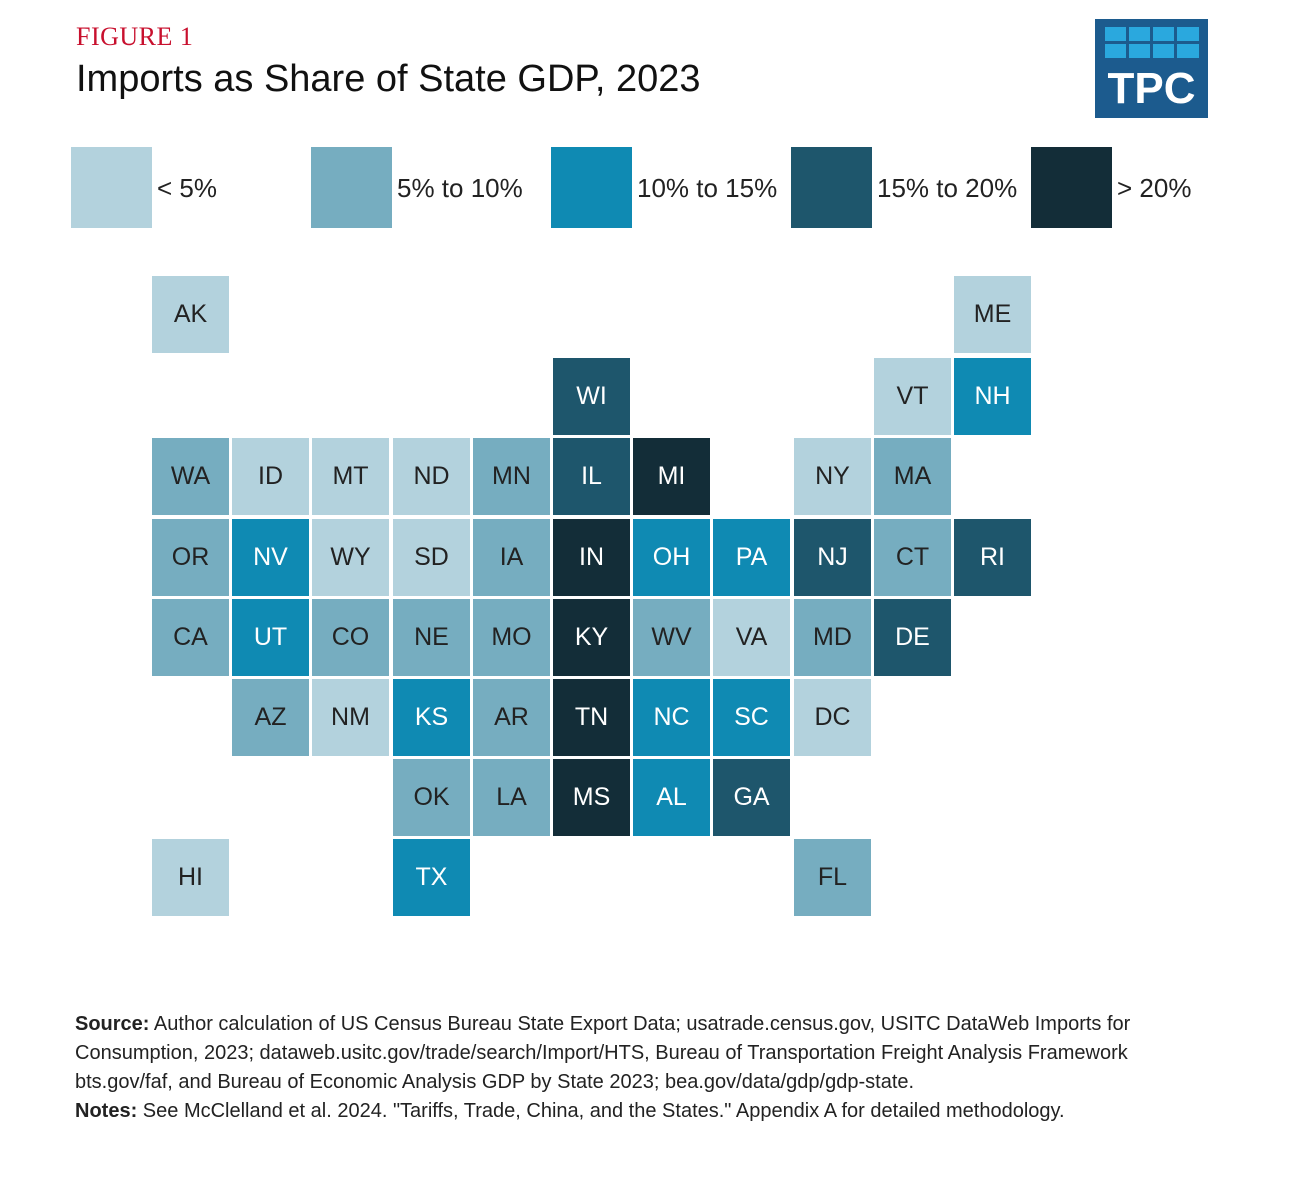 The height and width of the screenshot is (1188, 1298). What do you see at coordinates (190, 637) in the screenshot?
I see `state-tile-ca: CA` at bounding box center [190, 637].